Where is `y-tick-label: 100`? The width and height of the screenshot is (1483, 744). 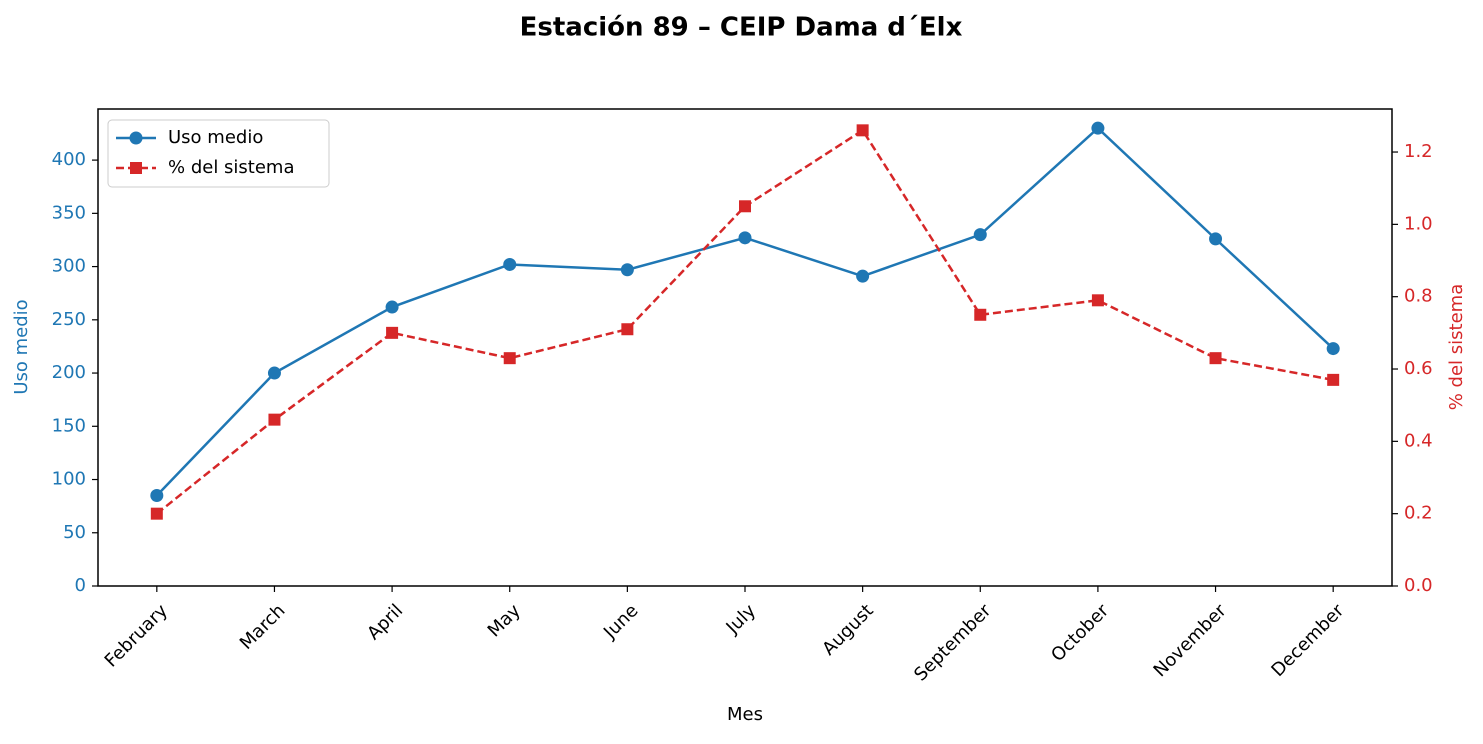
y-tick-label: 100 is located at coordinates (69, 479).